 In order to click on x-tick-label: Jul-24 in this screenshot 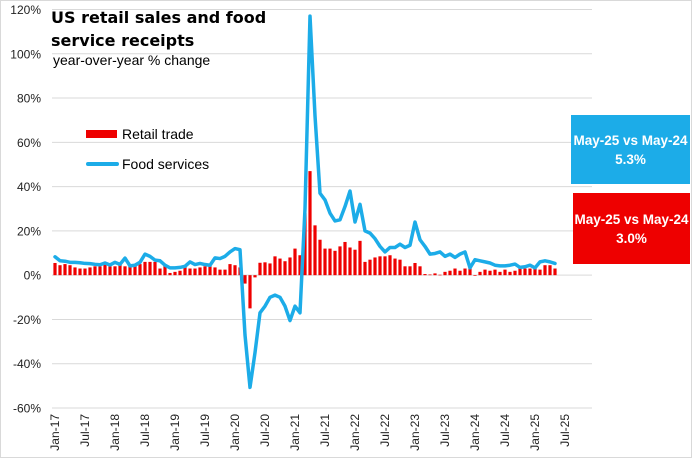, I will do `click(505, 430)`.